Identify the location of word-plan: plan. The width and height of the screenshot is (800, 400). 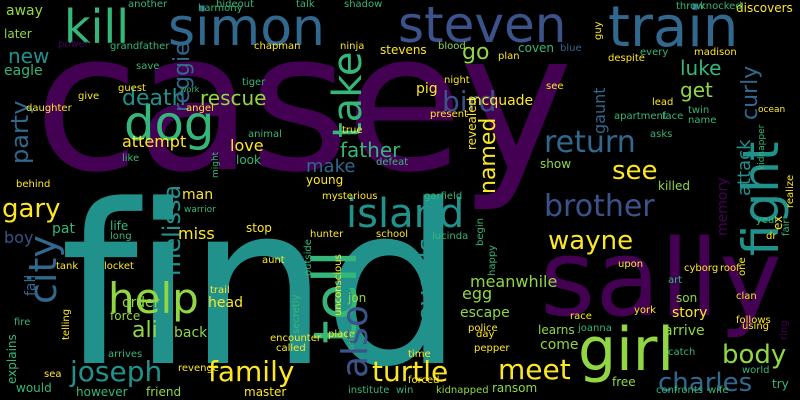
(509, 56).